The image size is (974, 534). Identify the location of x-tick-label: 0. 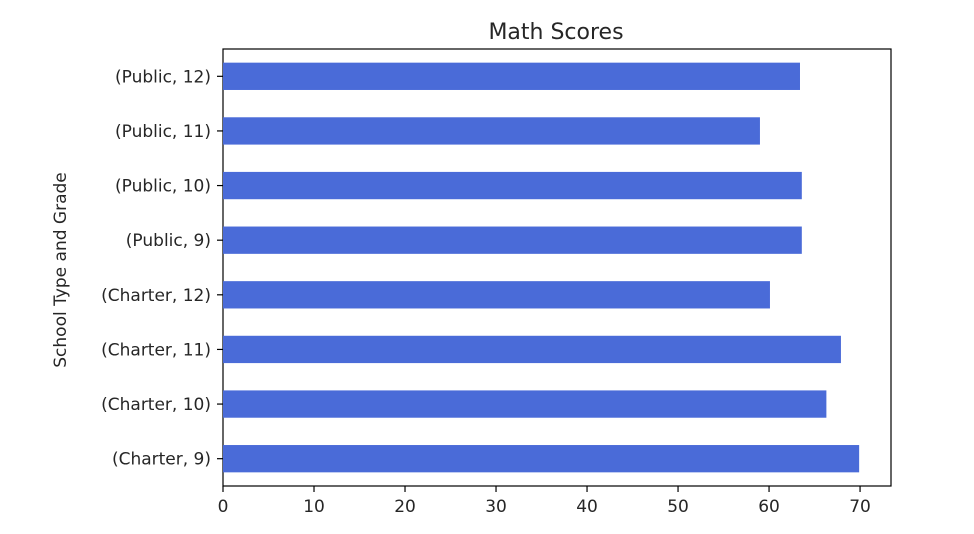
(223, 507).